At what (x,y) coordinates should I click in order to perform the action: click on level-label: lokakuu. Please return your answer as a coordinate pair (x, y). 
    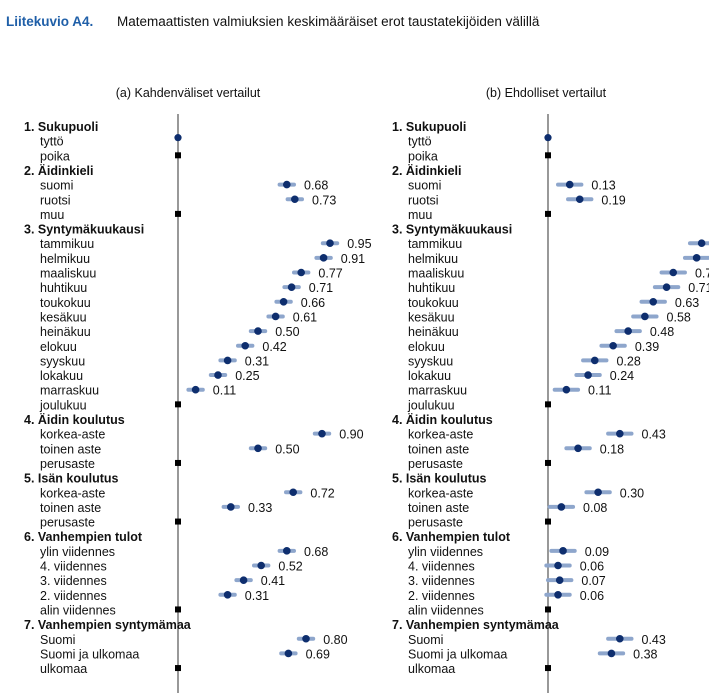
    Looking at the image, I should click on (429, 376).